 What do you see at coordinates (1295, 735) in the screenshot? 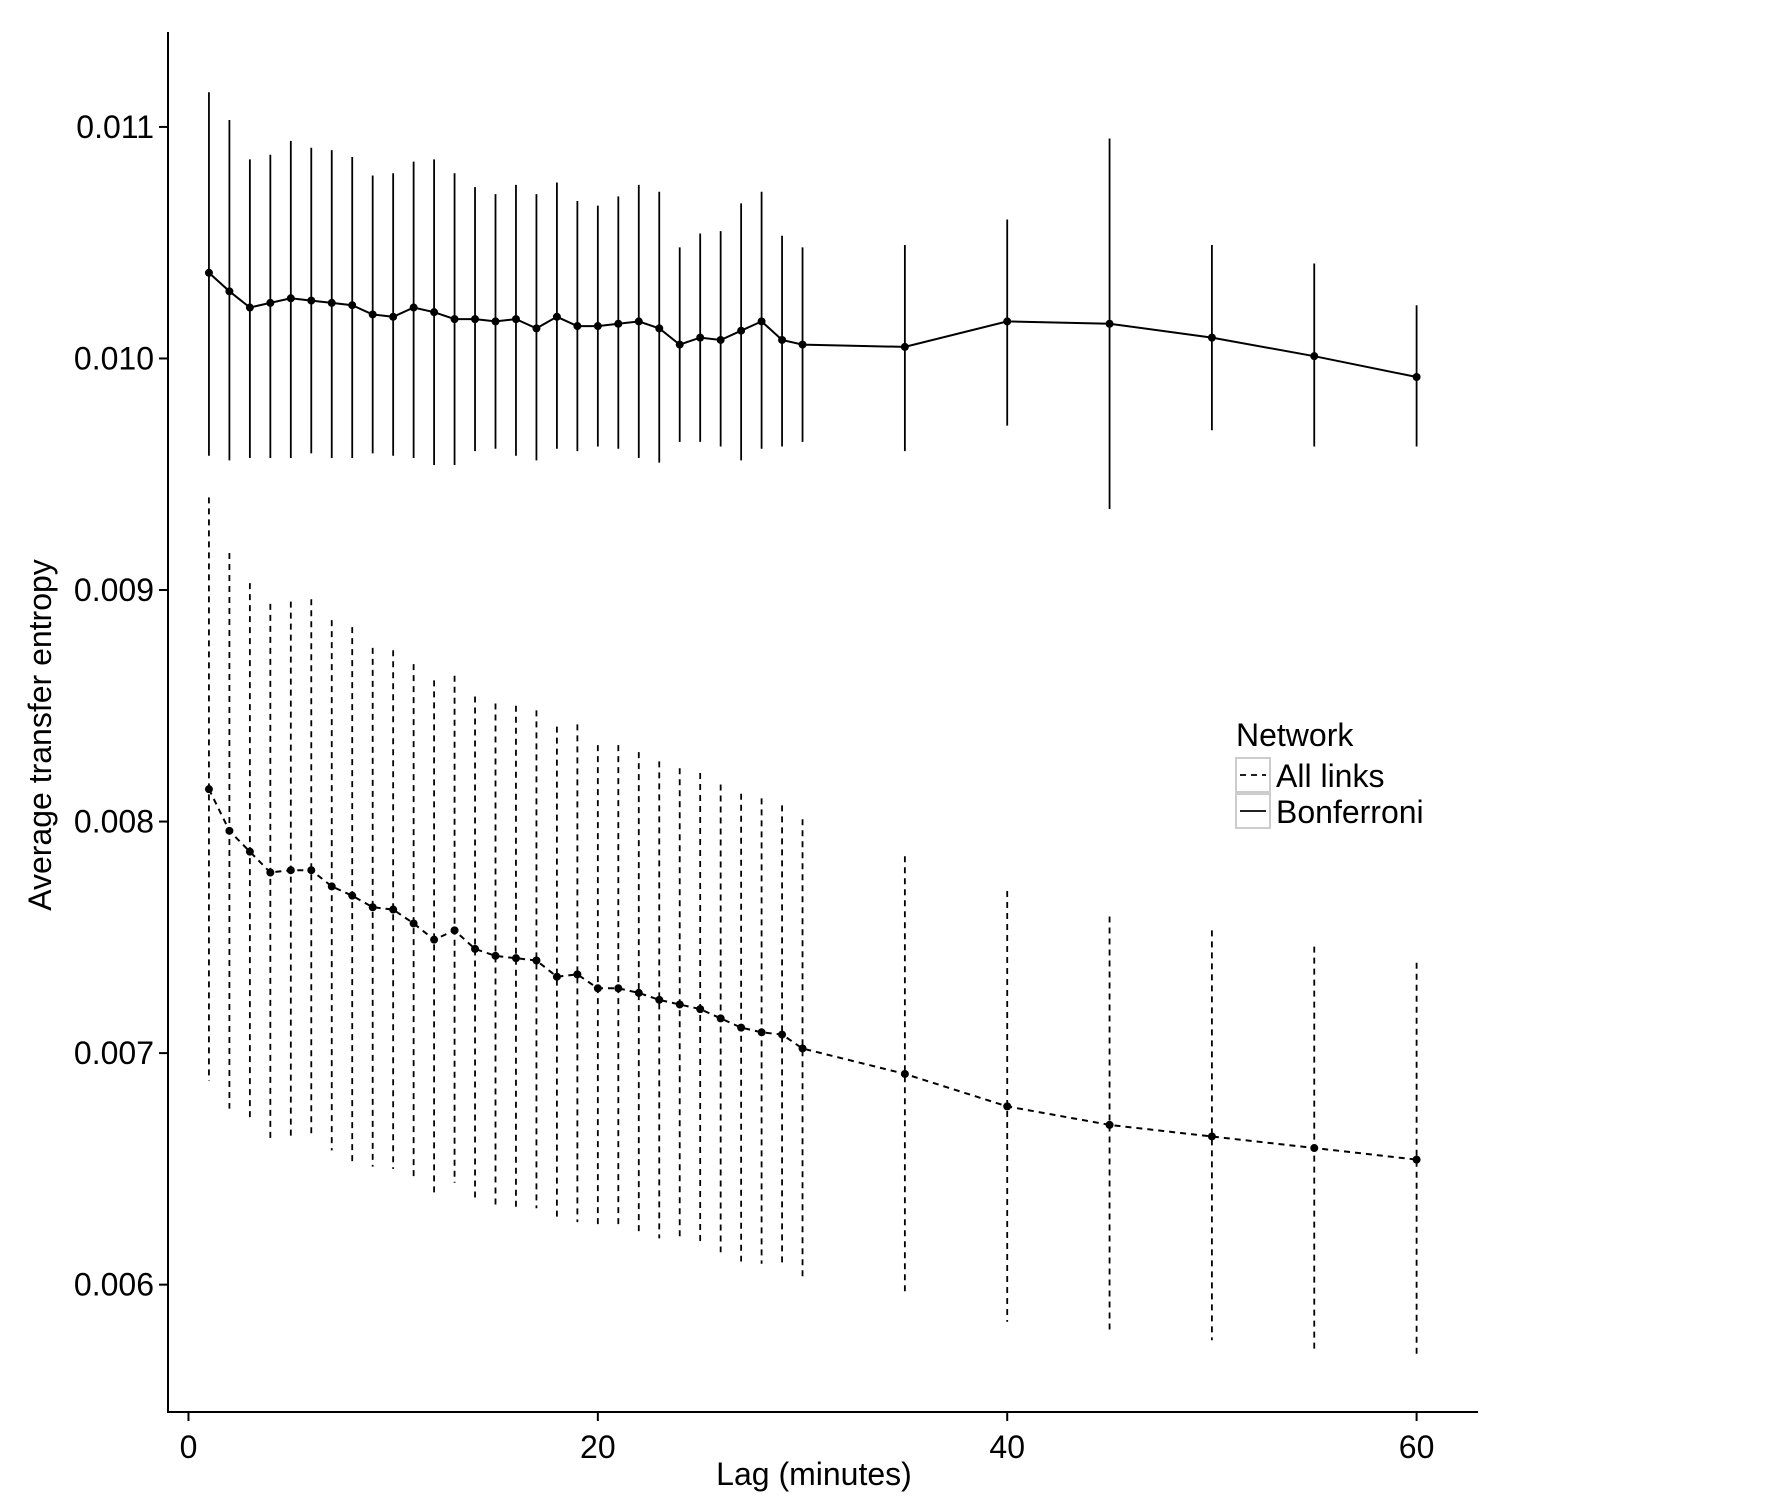
I see `legend-title: Network` at bounding box center [1295, 735].